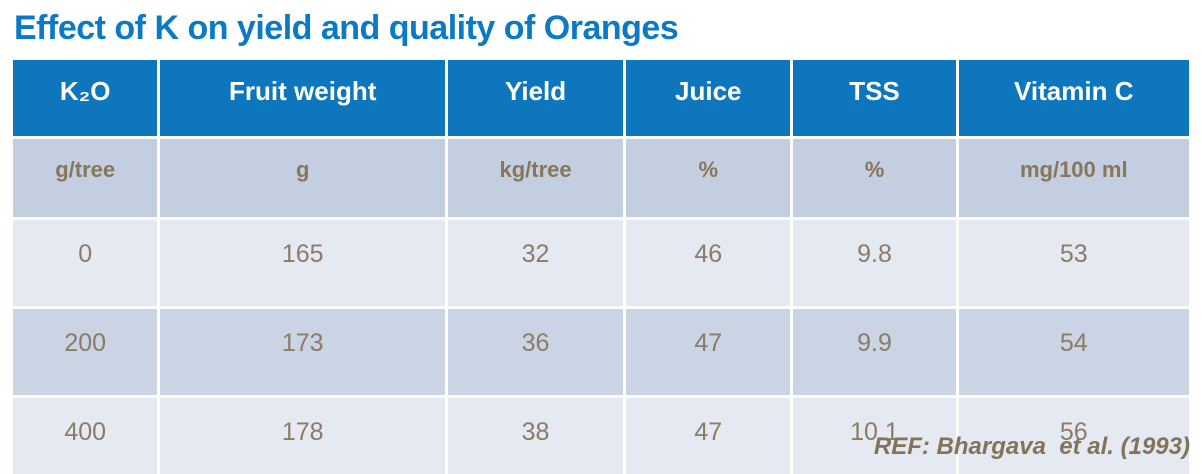 The height and width of the screenshot is (474, 1202). Describe the element at coordinates (536, 263) in the screenshot. I see `data-cell: 32` at that location.